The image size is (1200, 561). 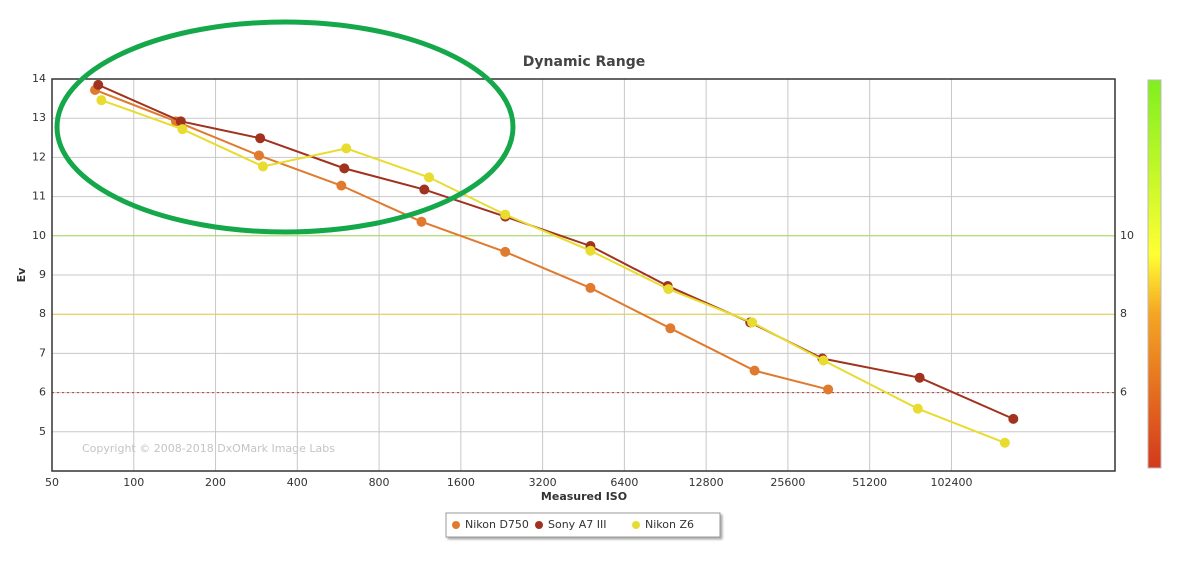 I want to click on y-tick-label: 12, so click(x=39, y=156).